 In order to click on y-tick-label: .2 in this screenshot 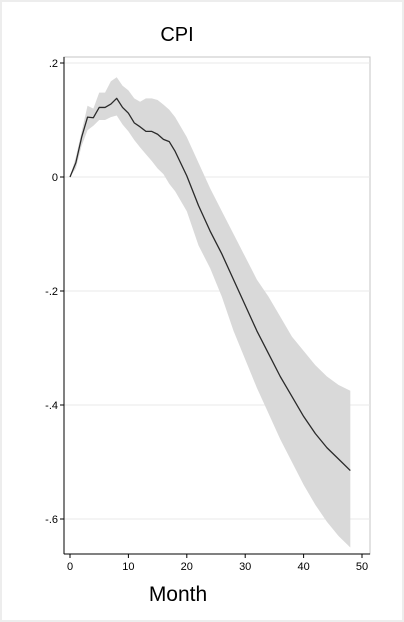, I will do `click(53, 64)`.